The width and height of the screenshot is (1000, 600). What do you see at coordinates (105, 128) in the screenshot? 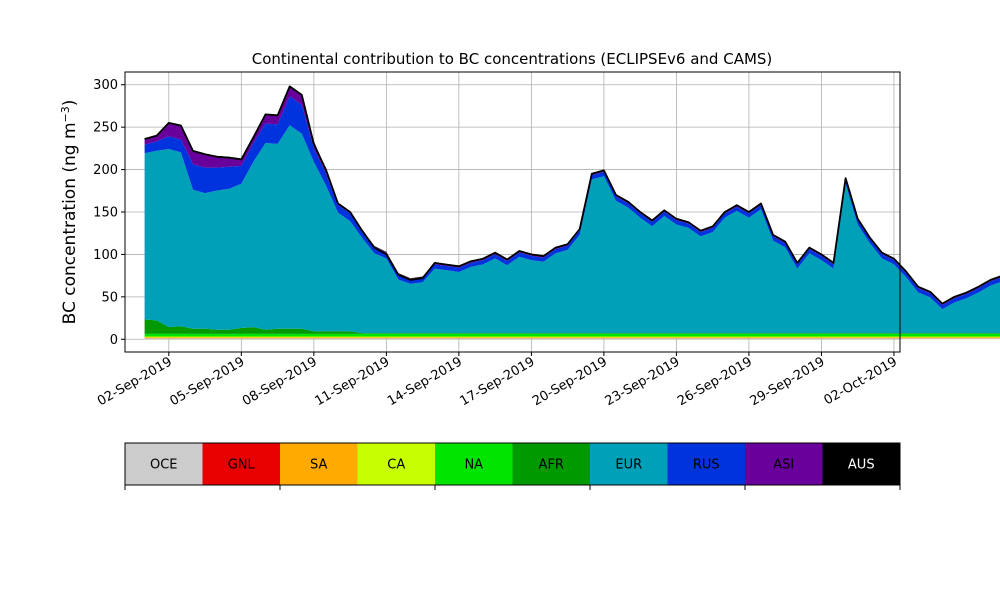
I see `y-tick-label-5: 250` at bounding box center [105, 128].